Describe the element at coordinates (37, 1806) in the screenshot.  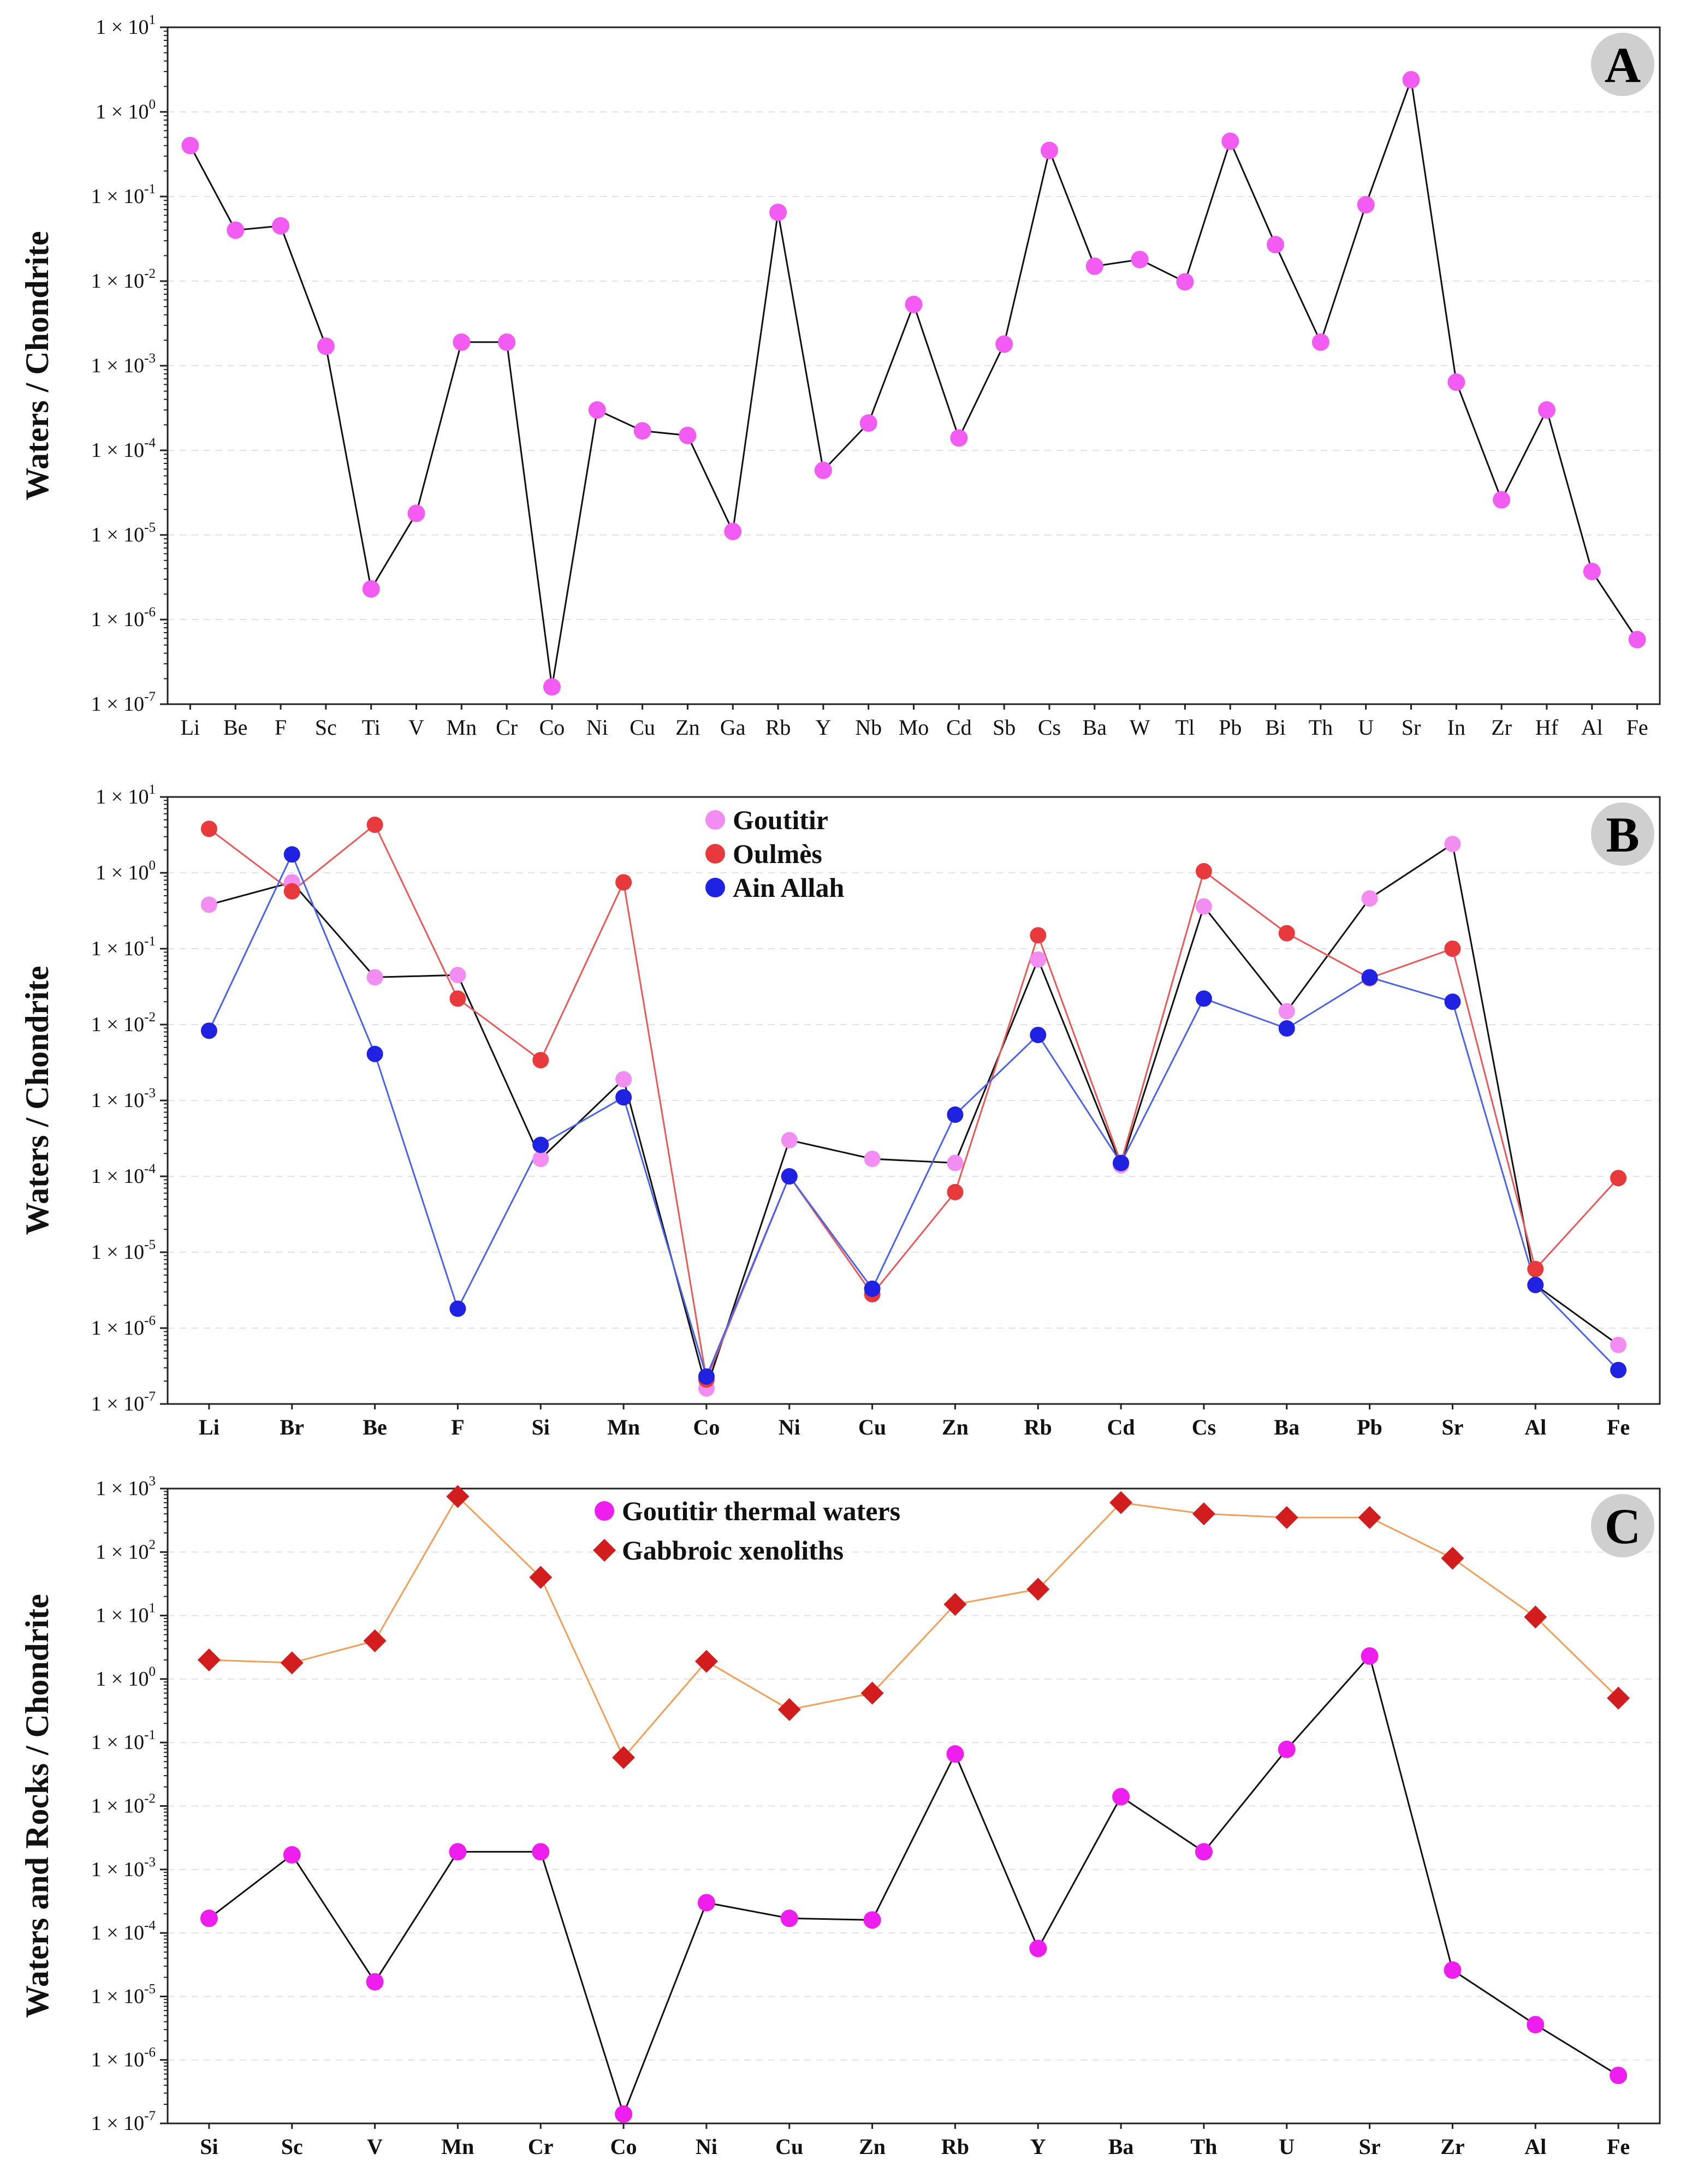
I see `y-axis-title: Waters and Rocks / Chondrite` at that location.